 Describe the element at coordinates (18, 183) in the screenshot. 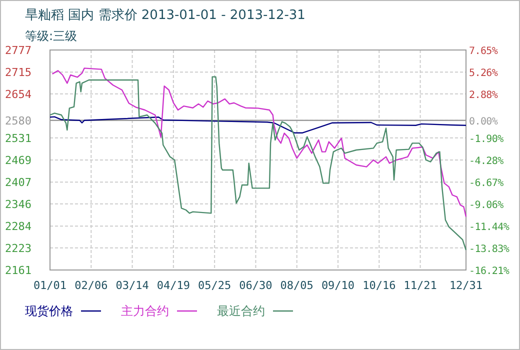

I see `y-tick-label: 2407` at that location.